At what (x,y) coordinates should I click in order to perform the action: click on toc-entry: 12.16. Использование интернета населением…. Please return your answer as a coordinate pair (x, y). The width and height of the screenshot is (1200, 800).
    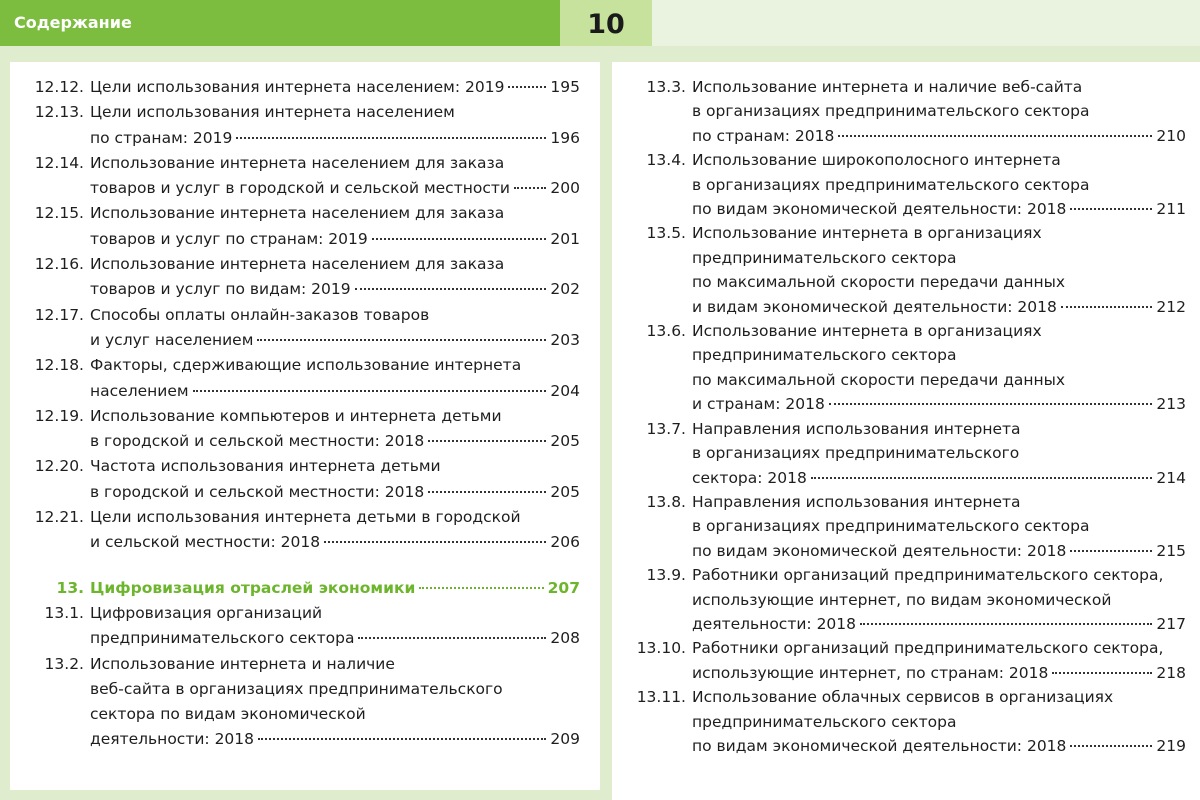
    Looking at the image, I should click on (299, 277).